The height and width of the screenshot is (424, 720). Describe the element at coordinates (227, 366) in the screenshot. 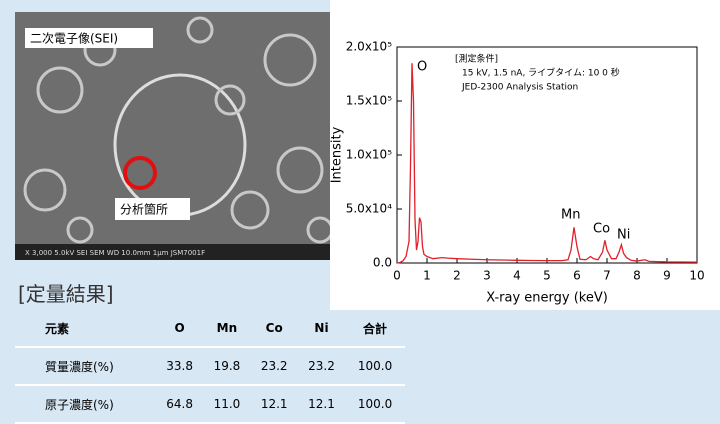

I see `table-cell: 19.8` at that location.